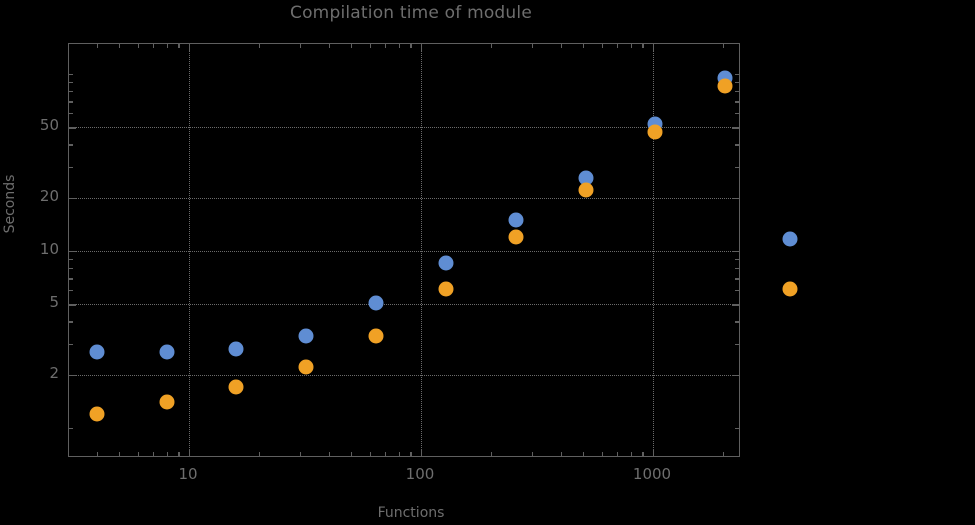 Image resolution: width=975 pixels, height=525 pixels. What do you see at coordinates (411, 13) in the screenshot?
I see `chart-title: Compilation time of module` at bounding box center [411, 13].